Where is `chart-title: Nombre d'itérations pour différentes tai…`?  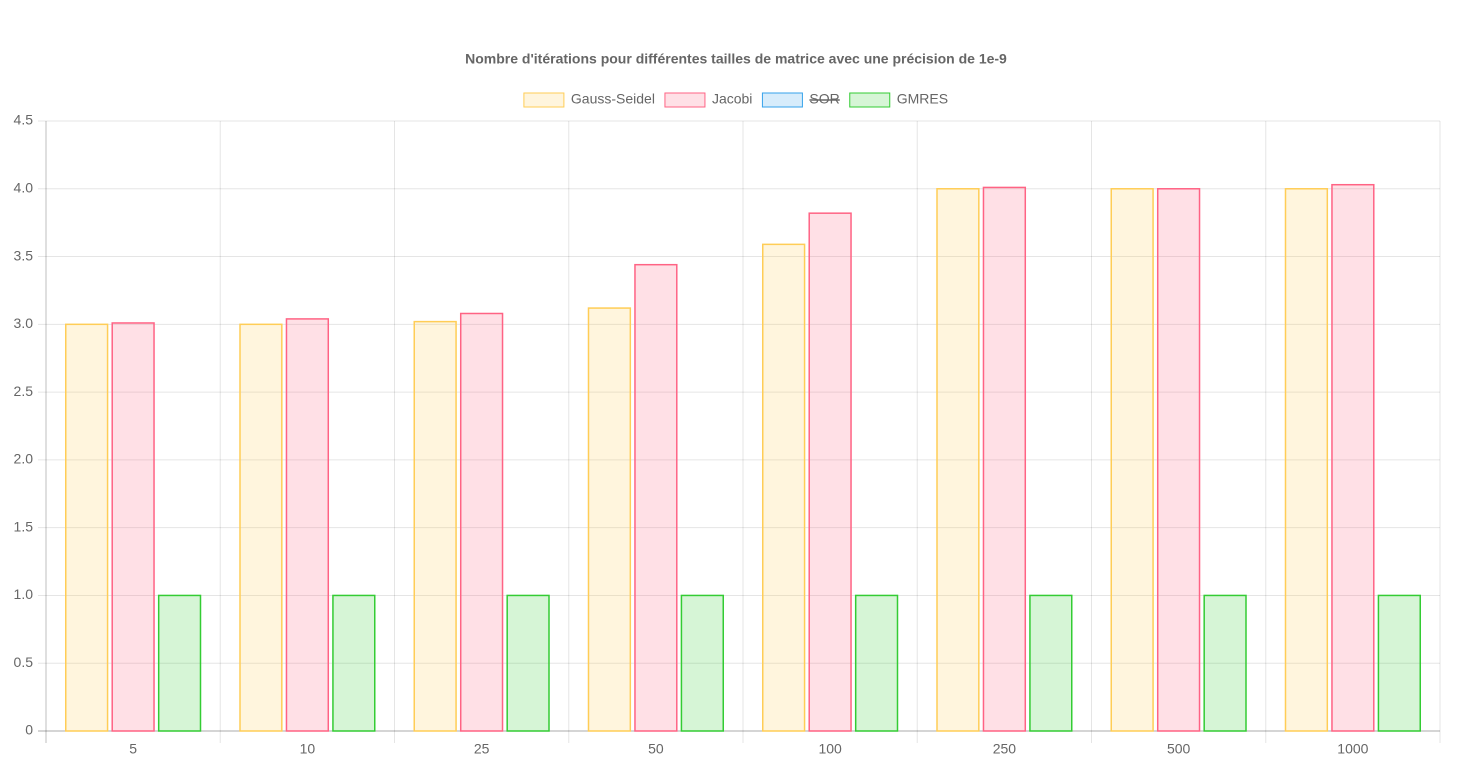 chart-title: Nombre d'itérations pour différentes tai… is located at coordinates (736, 59).